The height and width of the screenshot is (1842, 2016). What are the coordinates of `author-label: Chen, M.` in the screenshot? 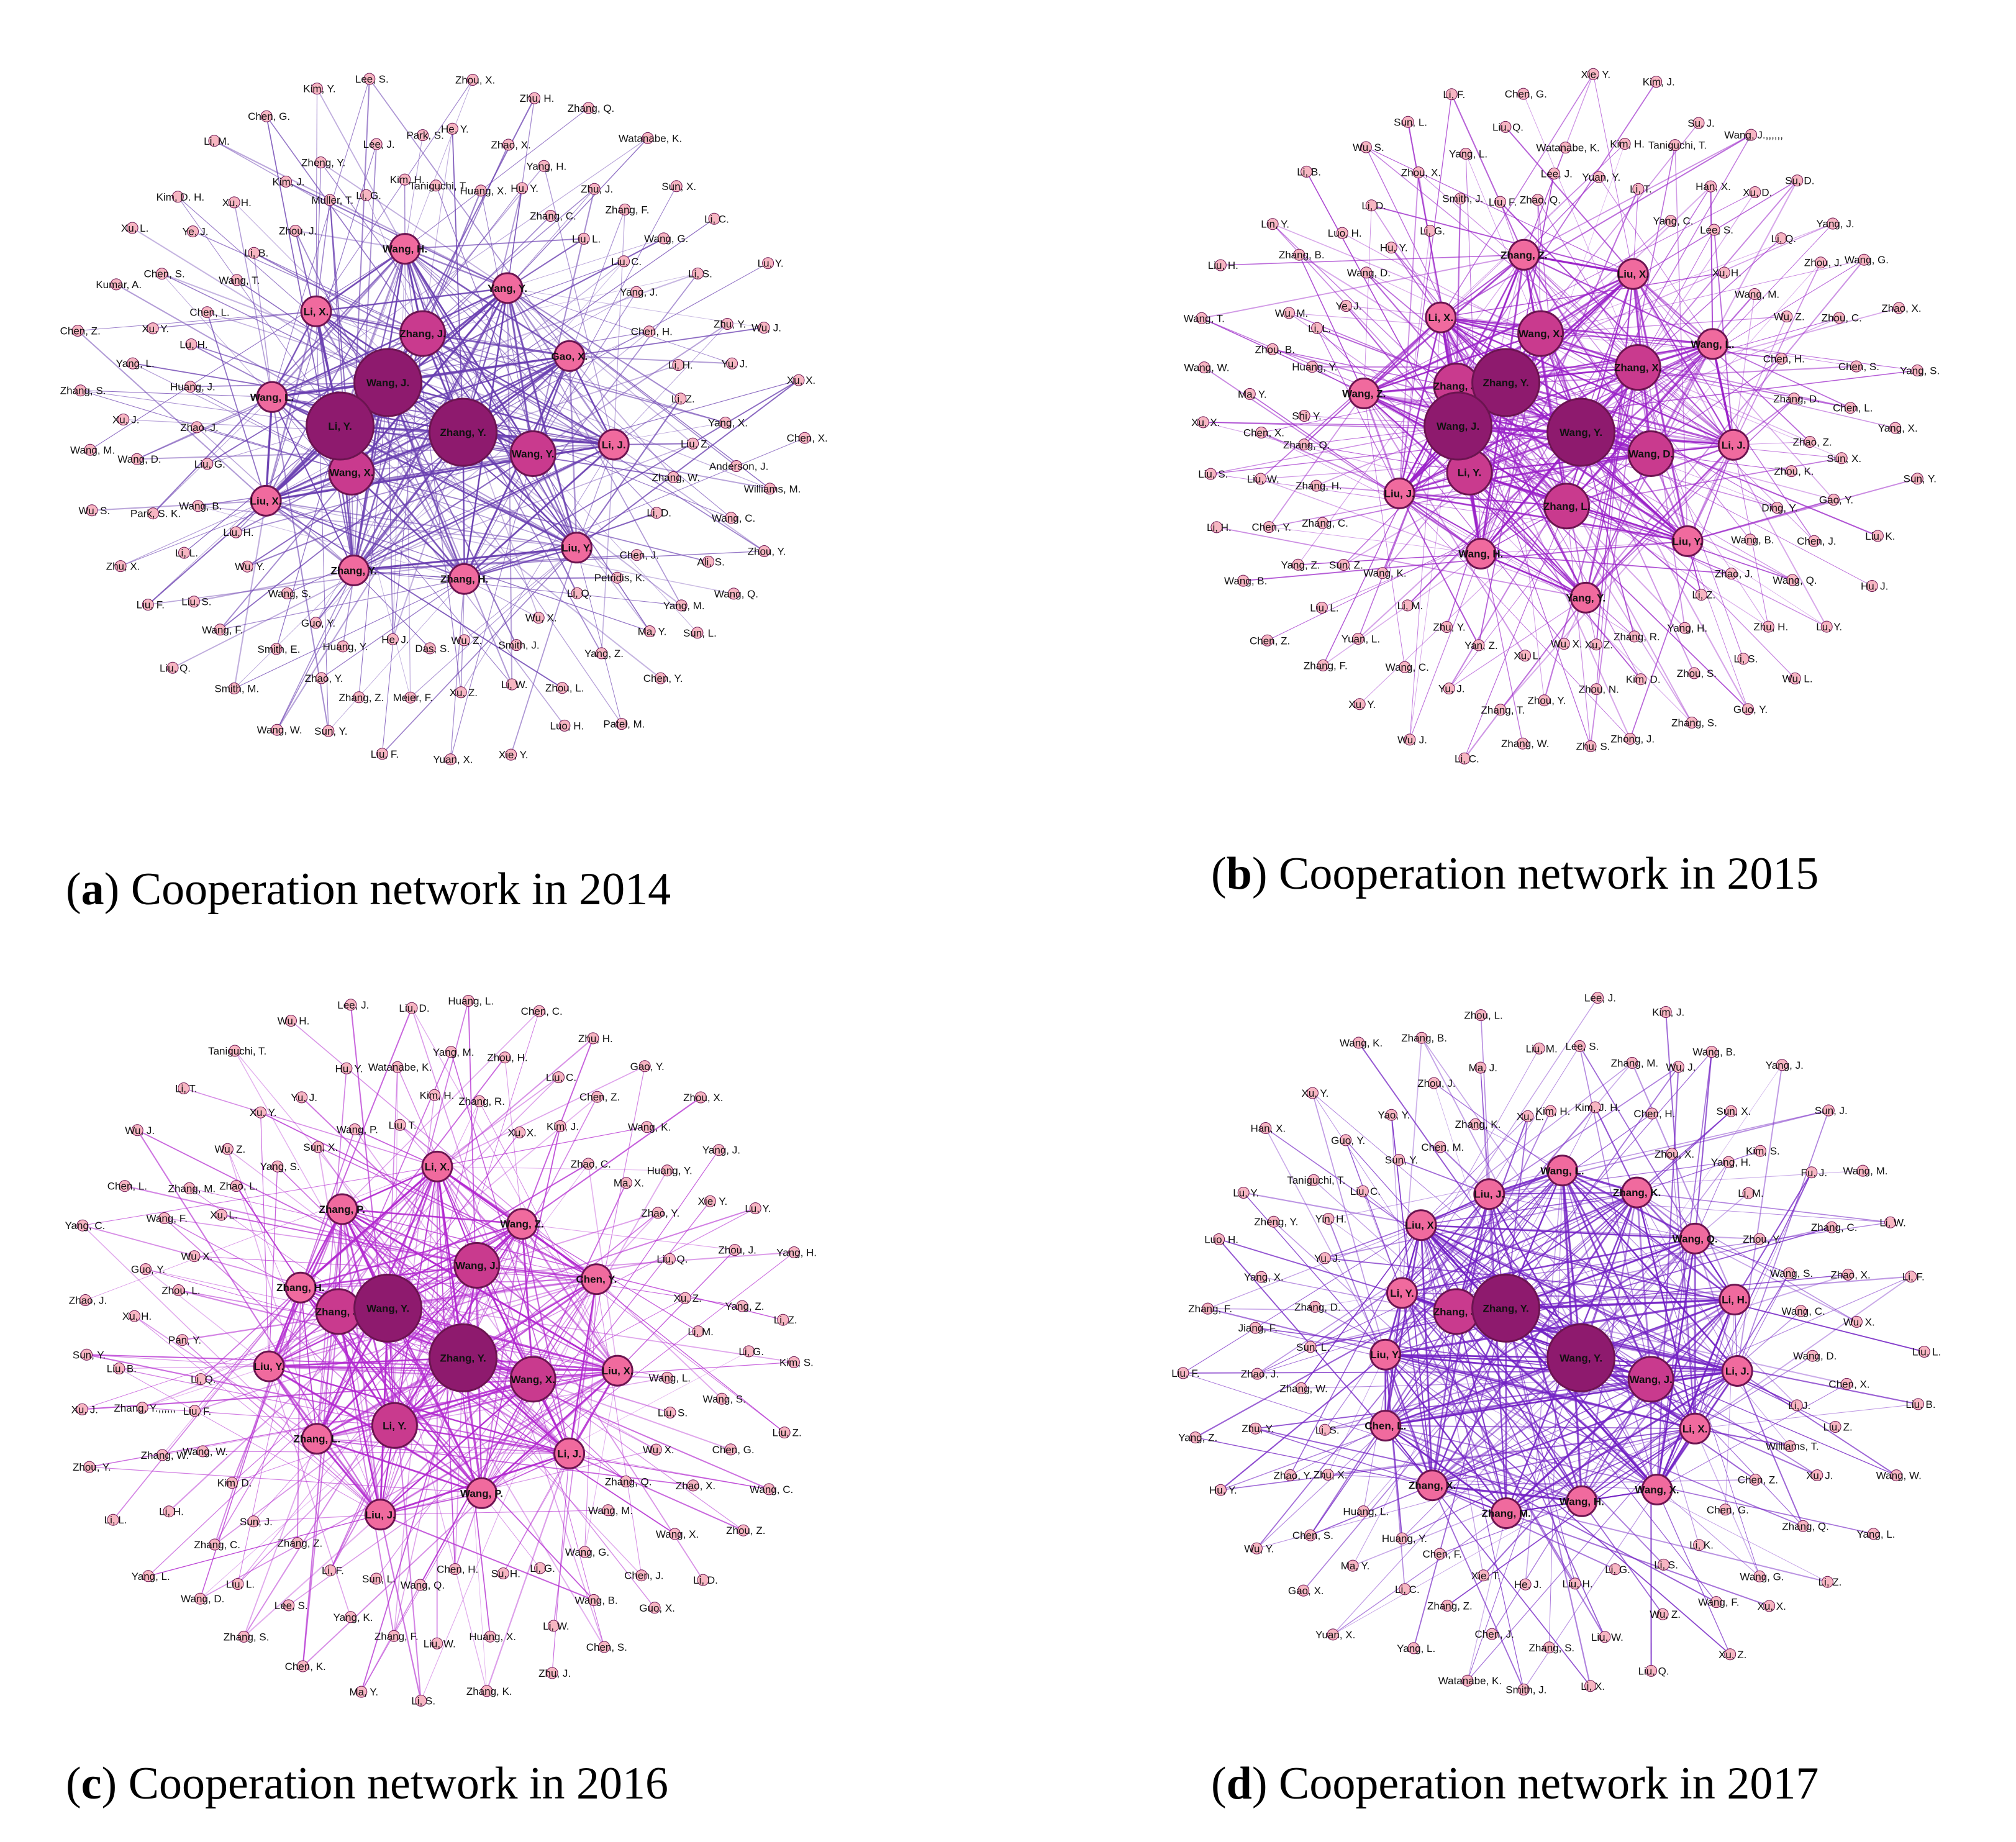 It's located at (1442, 1147).